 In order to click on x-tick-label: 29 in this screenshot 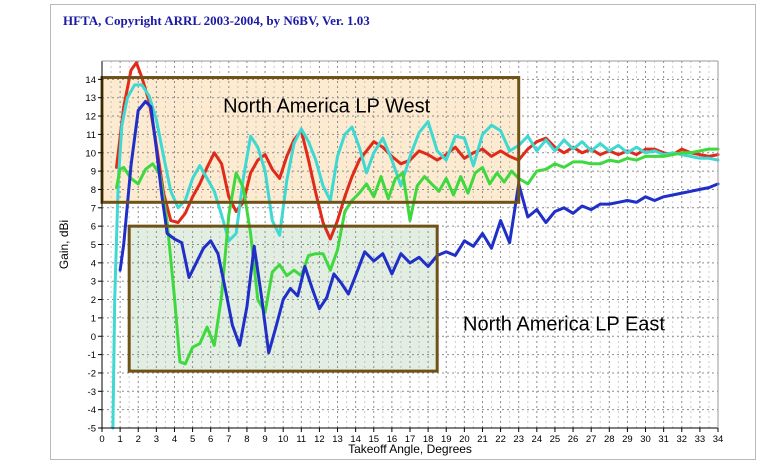, I will do `click(627, 439)`.